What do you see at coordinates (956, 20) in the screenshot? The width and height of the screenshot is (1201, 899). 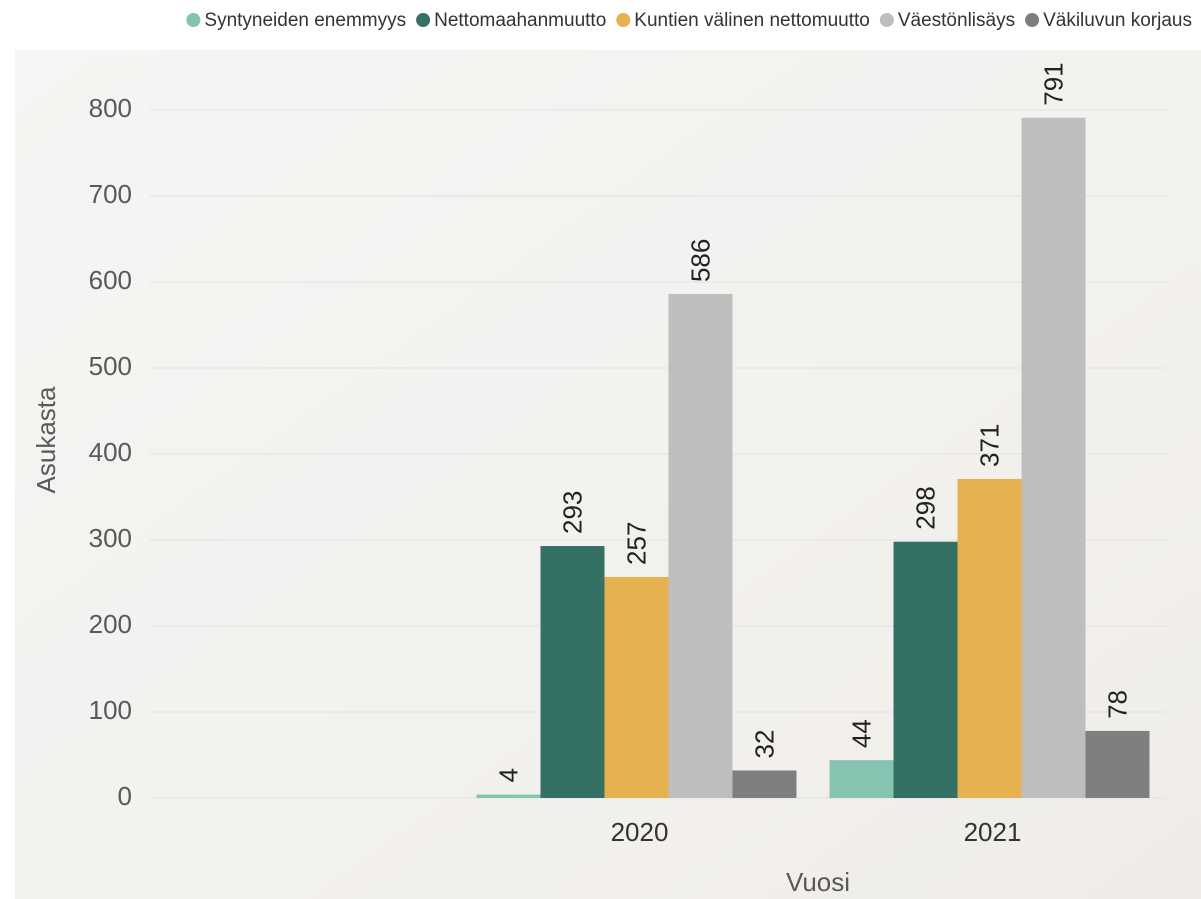 I see `legend-label: Väestönlisäys` at bounding box center [956, 20].